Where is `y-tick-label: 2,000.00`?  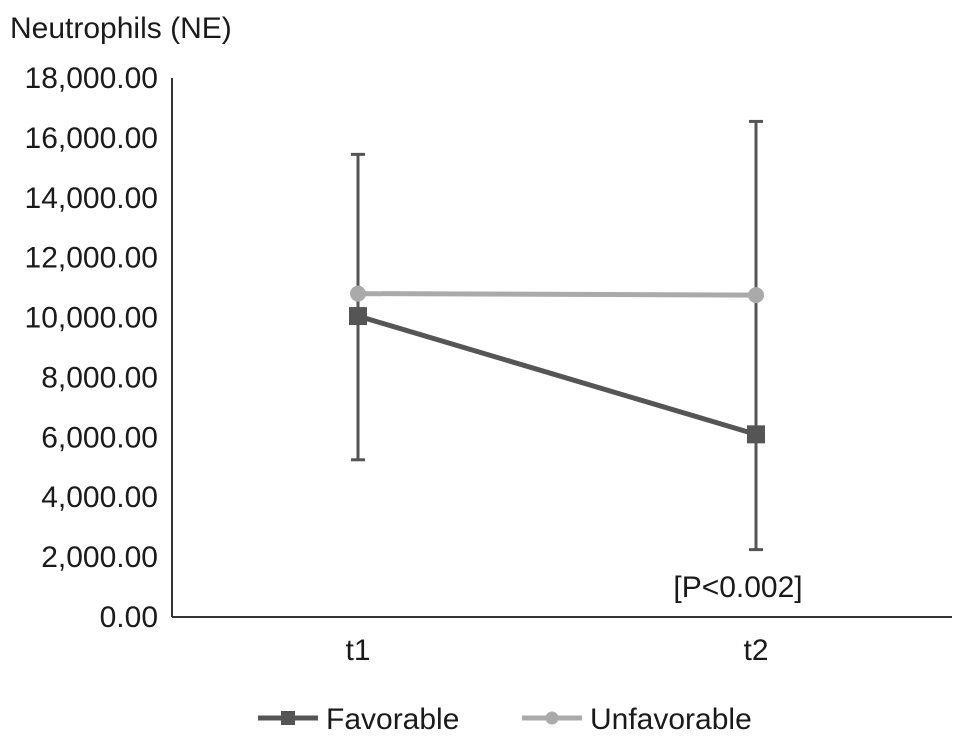
y-tick-label: 2,000.00 is located at coordinates (99, 557).